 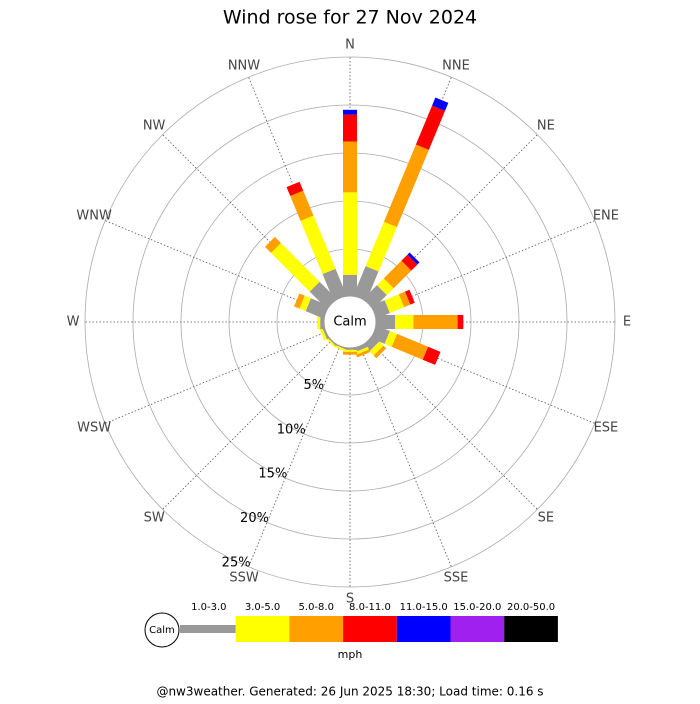 I want to click on direction-label: SSE, so click(x=456, y=577).